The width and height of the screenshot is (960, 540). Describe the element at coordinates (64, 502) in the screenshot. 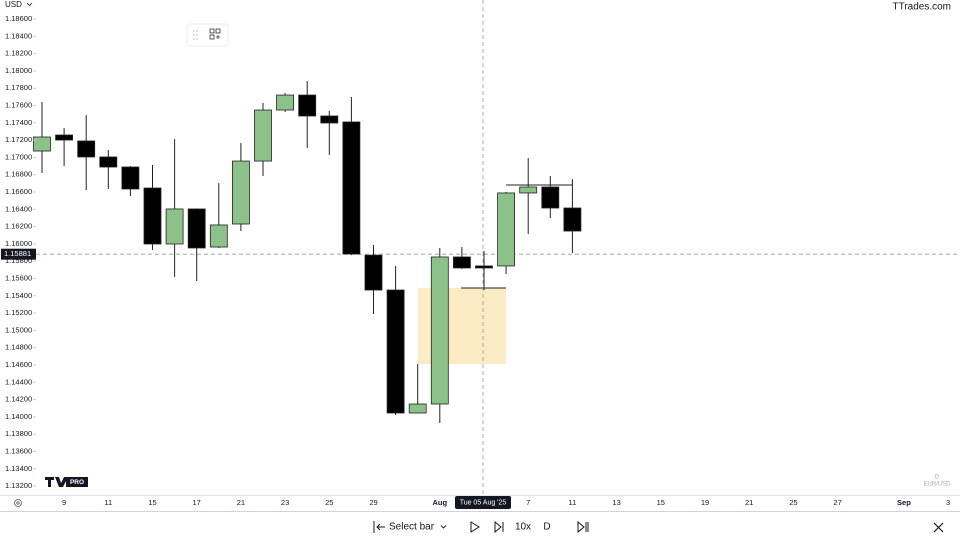

I see `x-tick-label: 9` at that location.